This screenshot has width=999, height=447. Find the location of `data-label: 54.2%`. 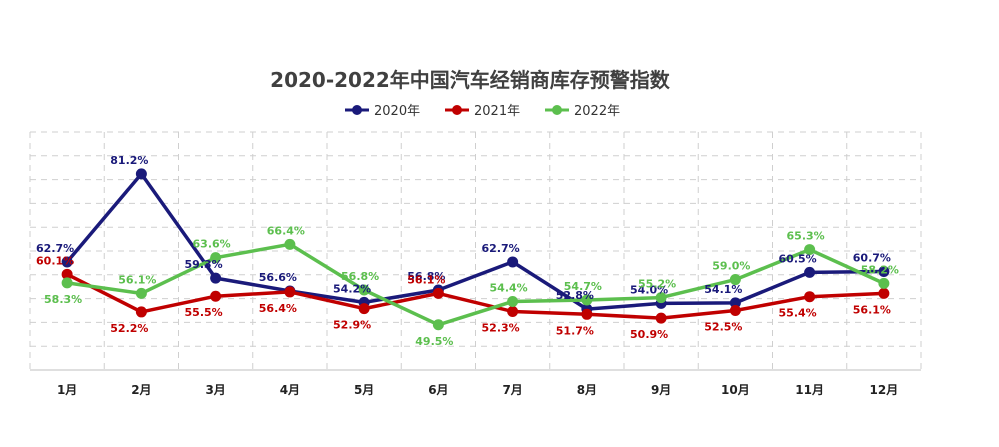

data-label: 54.2% is located at coordinates (352, 288).